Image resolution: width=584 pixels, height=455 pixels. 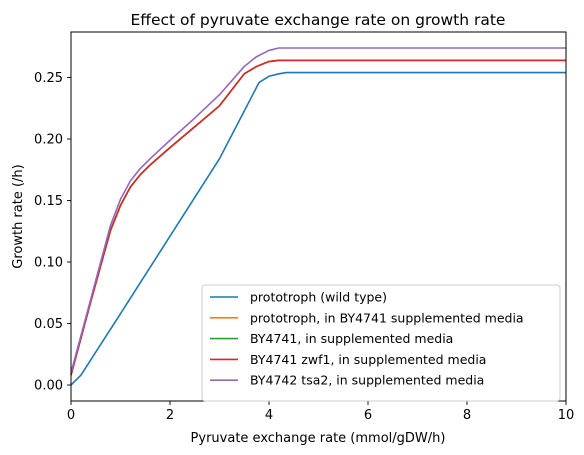 I want to click on x-tick-label: 0, so click(x=71, y=415).